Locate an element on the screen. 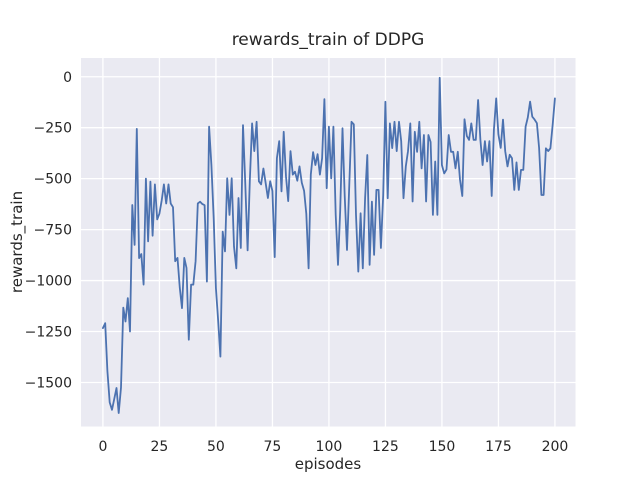 The image size is (640, 480). y-tick-label: −1000 is located at coordinates (48, 282).